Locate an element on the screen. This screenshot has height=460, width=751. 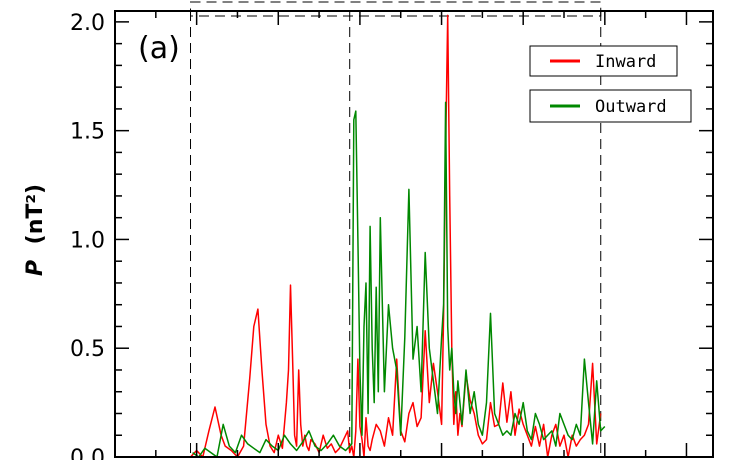
y-tick-labels: 0.0 0.5 1.0 1.5 2.0 is located at coordinates (87, 235).